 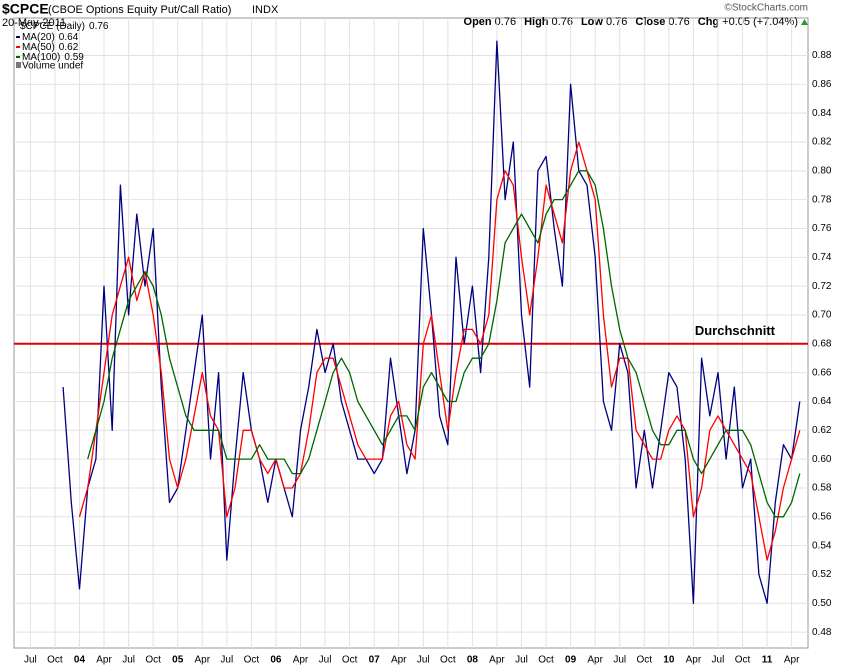 What do you see at coordinates (760, 22) in the screenshot?
I see `quote-value: +0.05 (+7.04%)` at bounding box center [760, 22].